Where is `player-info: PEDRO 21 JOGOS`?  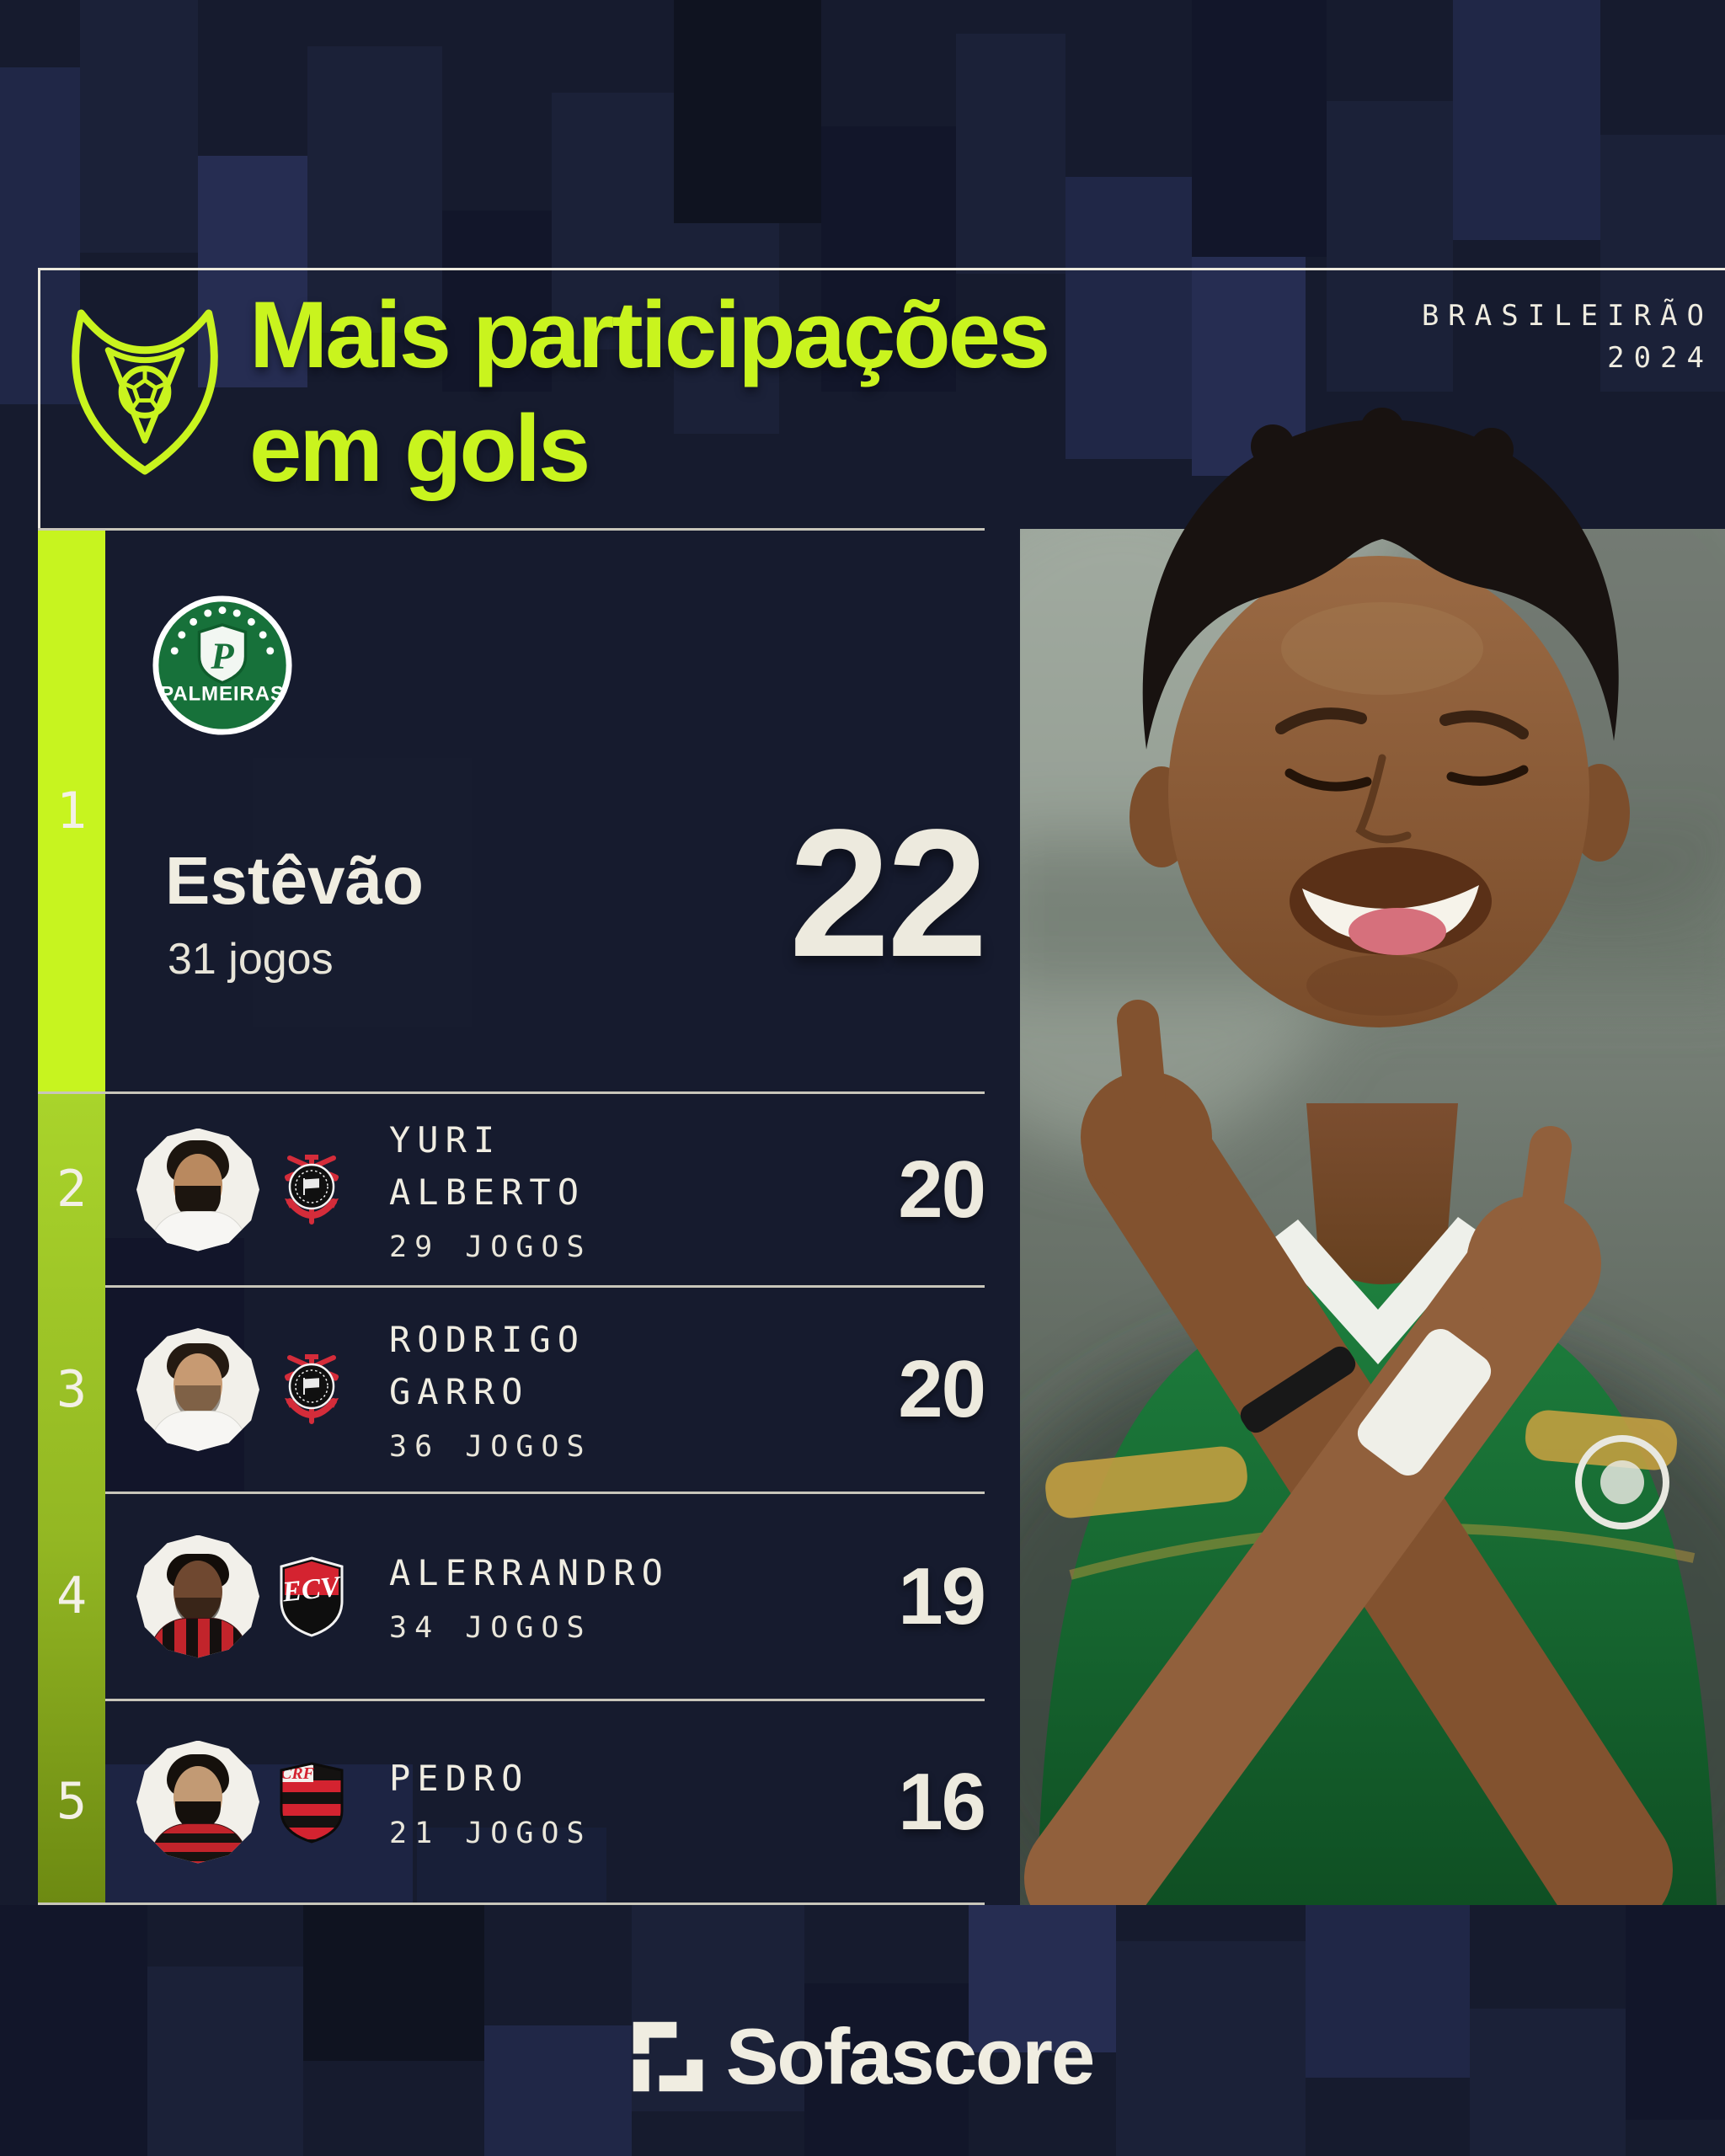 player-info: PEDRO 21 JOGOS is located at coordinates (490, 1802).